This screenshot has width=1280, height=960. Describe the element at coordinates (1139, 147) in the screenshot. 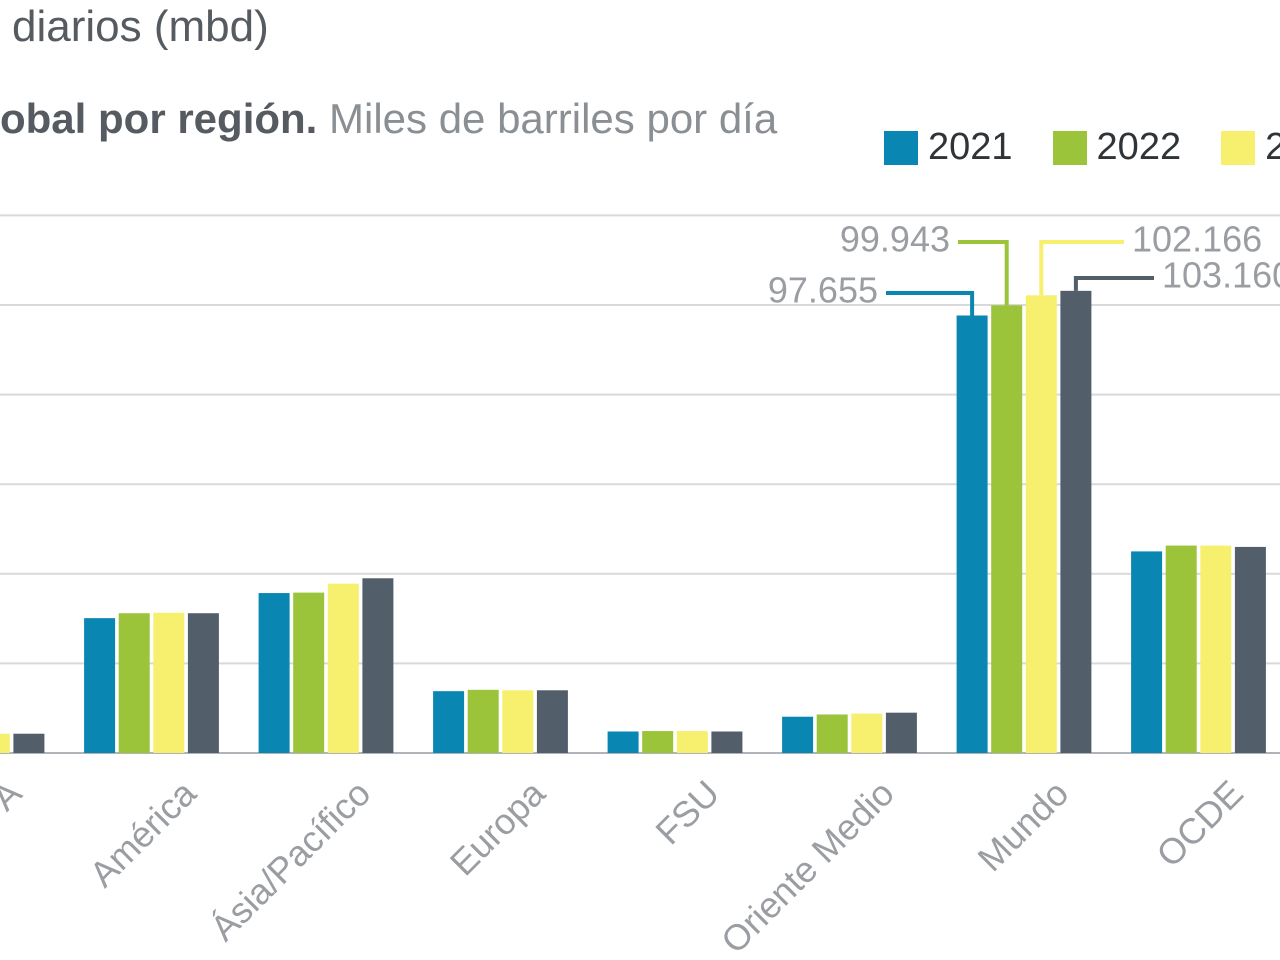

I see `legend-label-2022: 2022` at that location.